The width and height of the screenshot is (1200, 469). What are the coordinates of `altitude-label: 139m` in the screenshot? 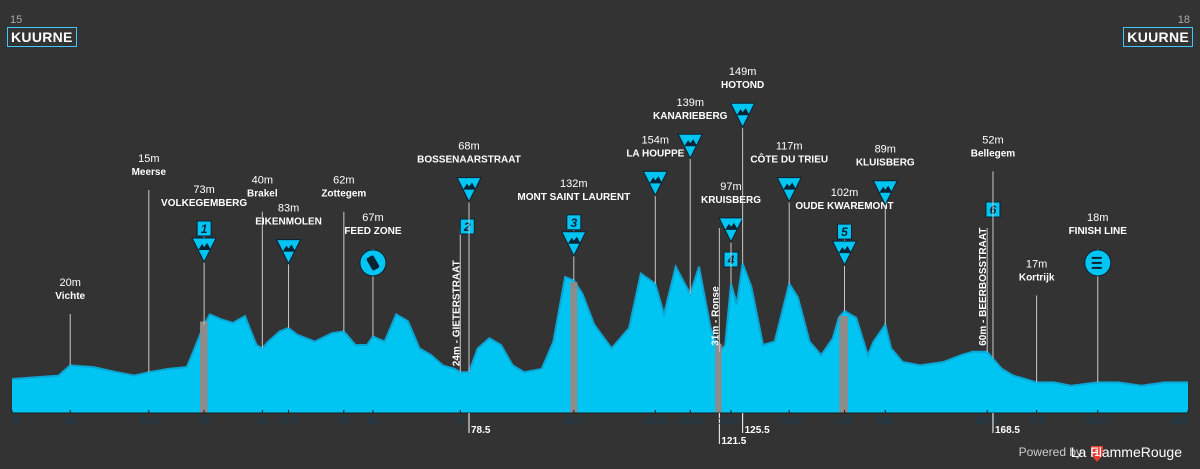 It's located at (690, 103).